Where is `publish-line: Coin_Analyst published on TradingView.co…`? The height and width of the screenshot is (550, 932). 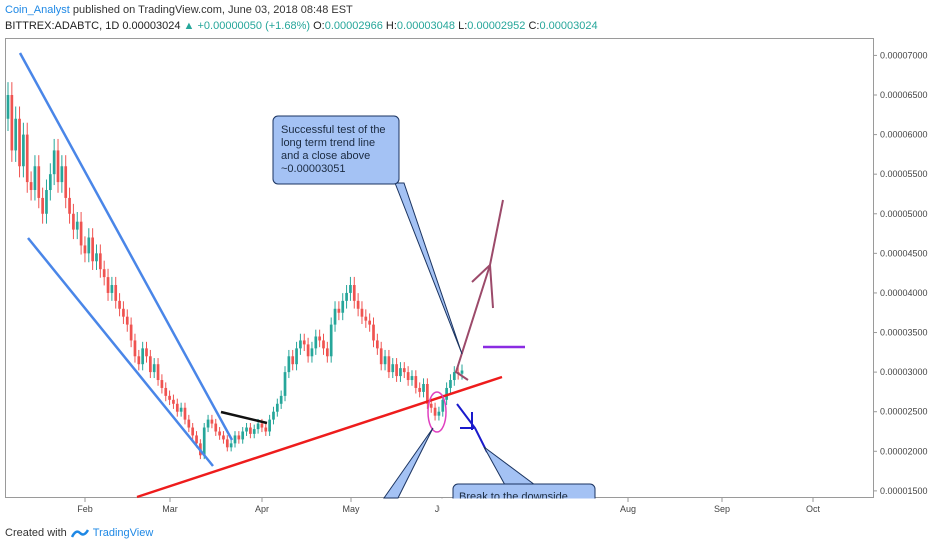 publish-line: Coin_Analyst published on TradingView.co… is located at coordinates (301, 10).